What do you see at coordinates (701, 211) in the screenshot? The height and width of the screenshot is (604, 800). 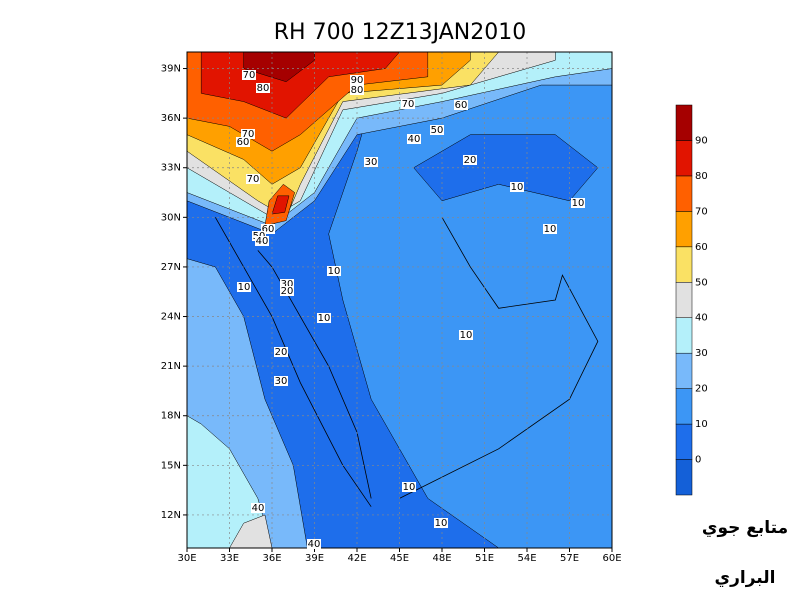 I see `colorbar-label: 70` at bounding box center [701, 211].